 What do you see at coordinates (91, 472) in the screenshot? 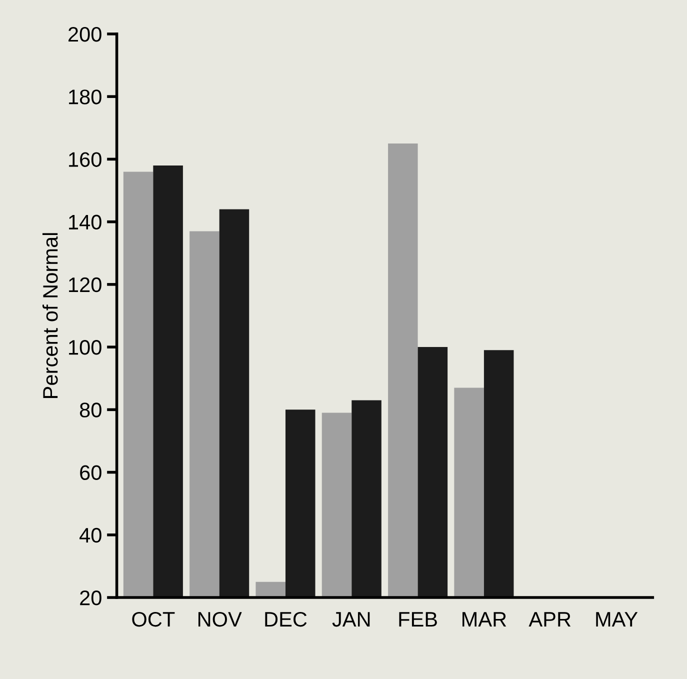
I see `y-tick-label: 60` at bounding box center [91, 472].